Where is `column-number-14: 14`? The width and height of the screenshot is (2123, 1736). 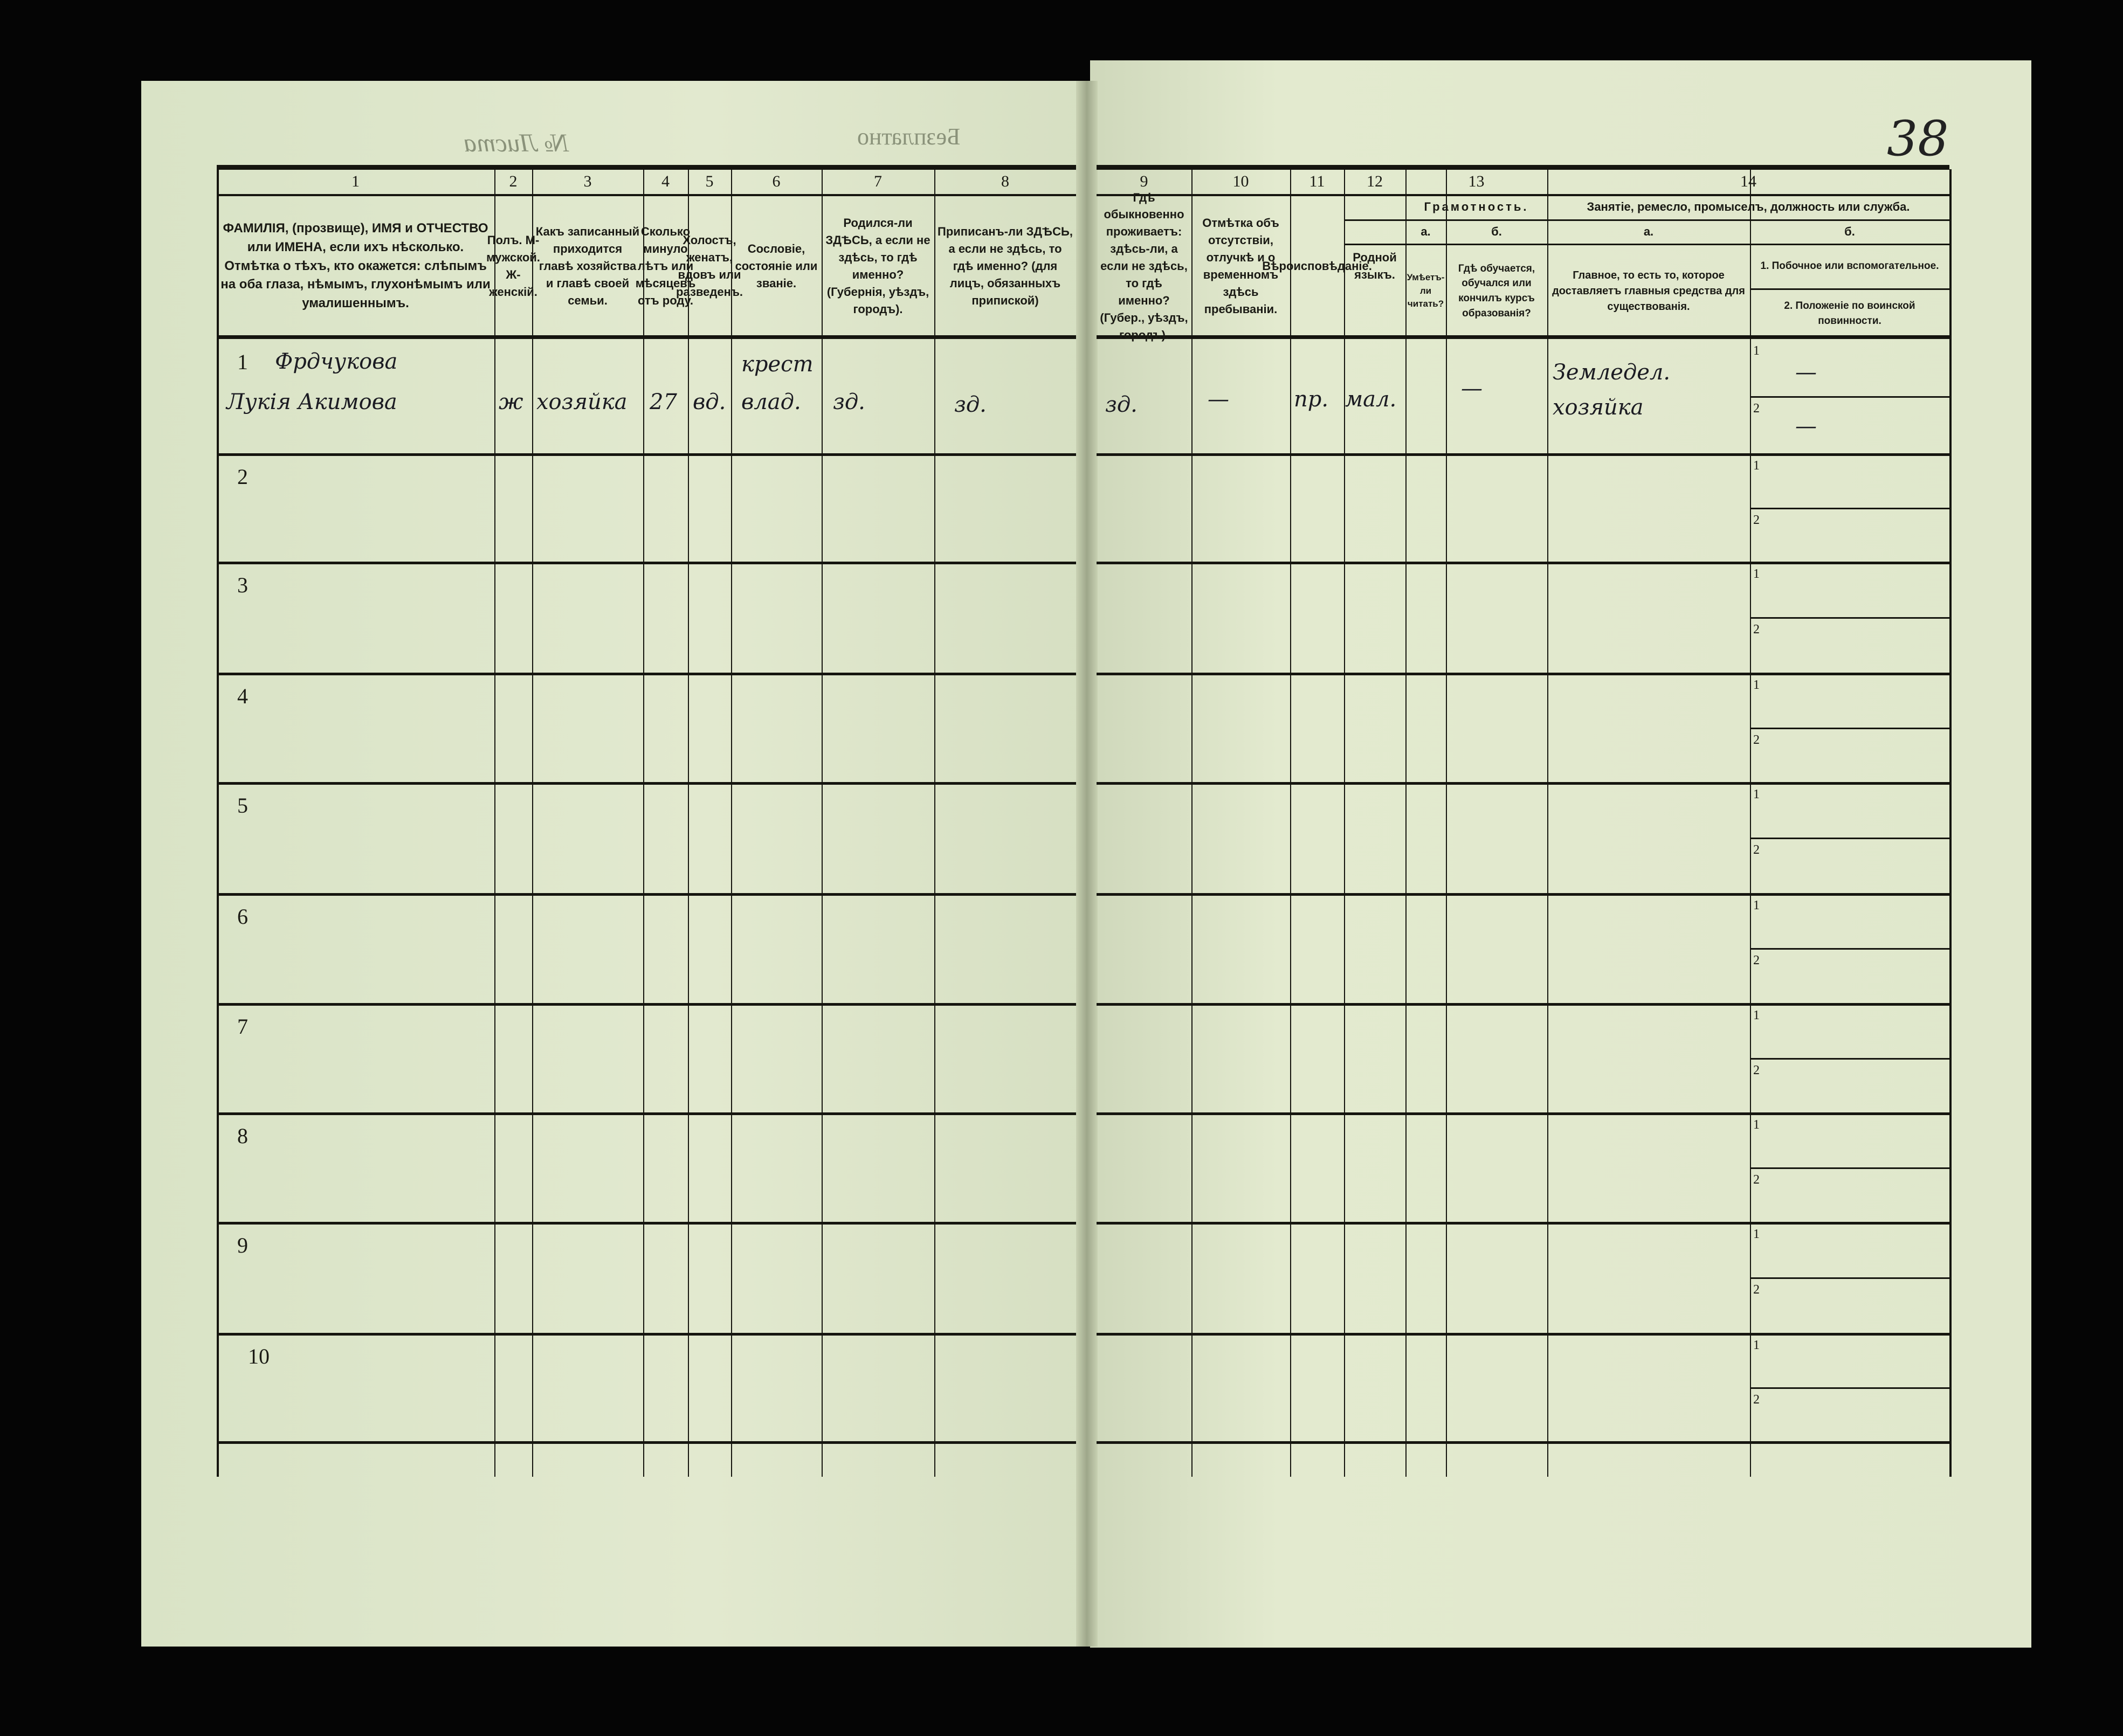 column-number-14: 14 is located at coordinates (1748, 181).